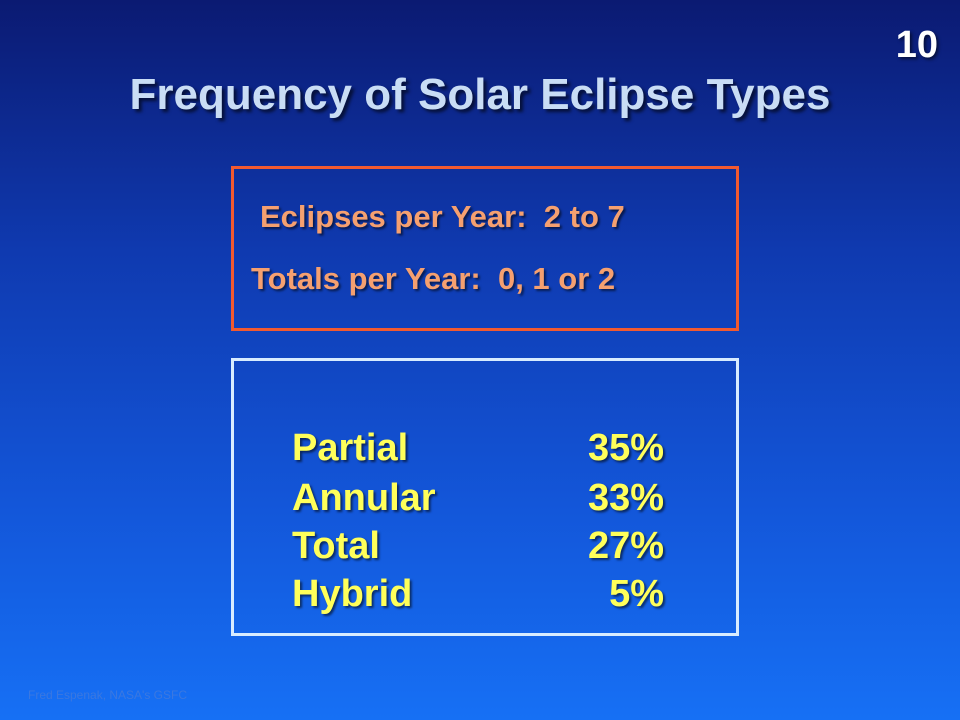  Describe the element at coordinates (350, 448) in the screenshot. I see `type-name: Partial` at that location.